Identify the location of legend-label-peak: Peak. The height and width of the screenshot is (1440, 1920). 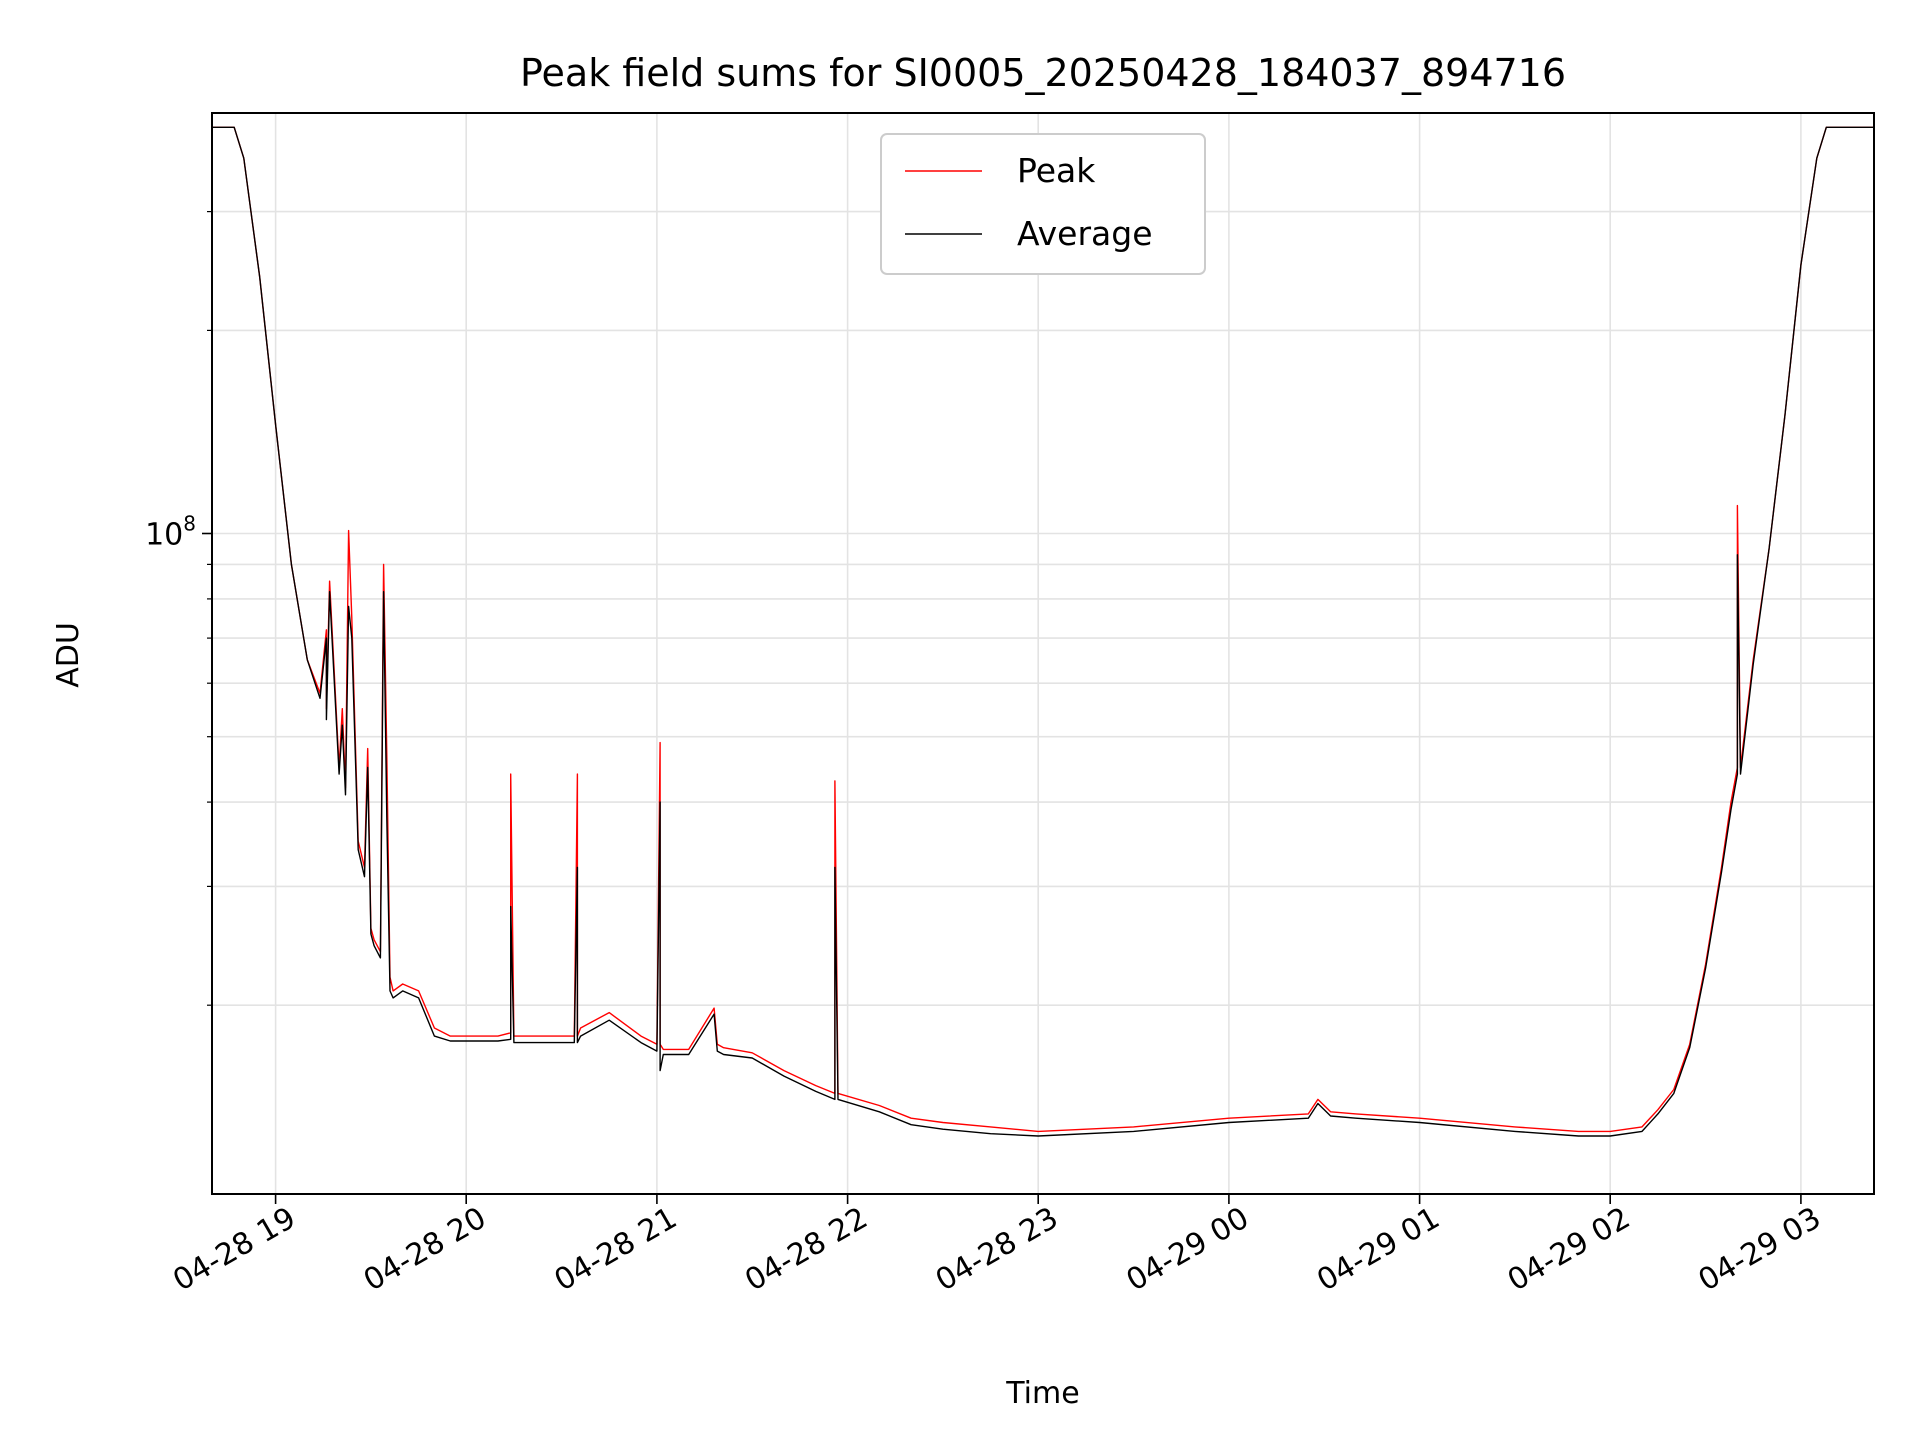
(1056, 170).